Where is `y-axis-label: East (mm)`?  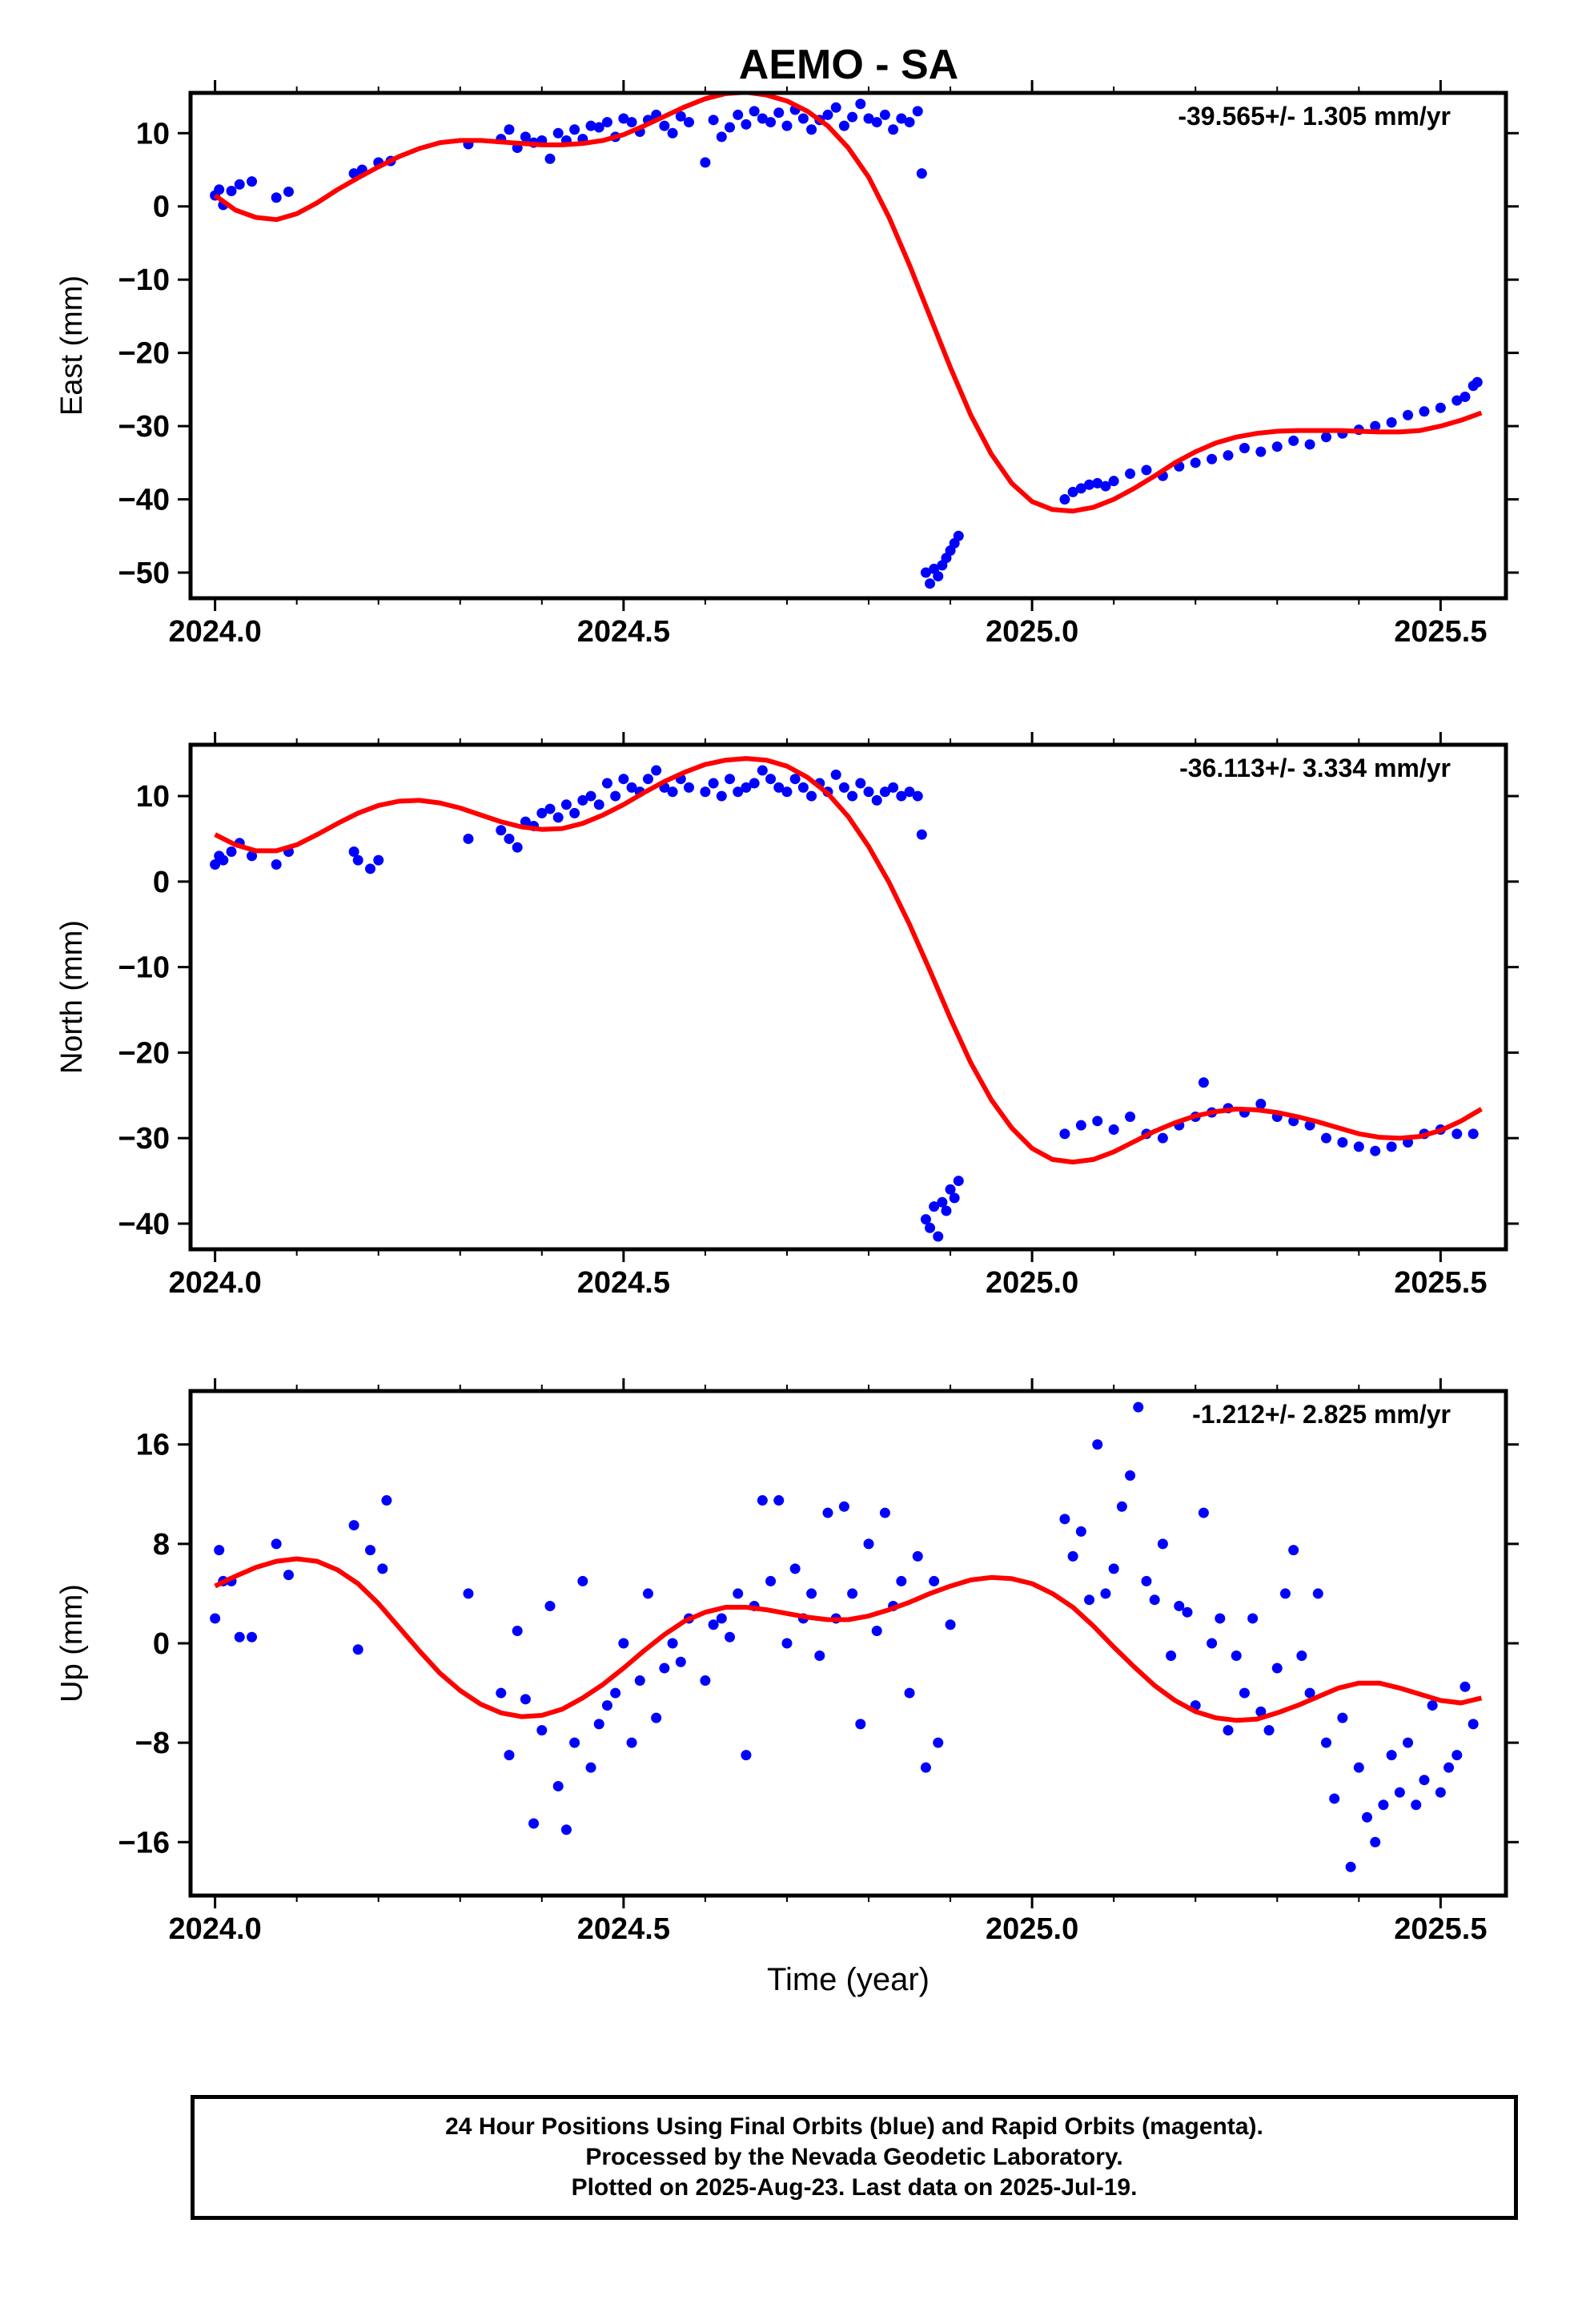
y-axis-label: East (mm) is located at coordinates (72, 345).